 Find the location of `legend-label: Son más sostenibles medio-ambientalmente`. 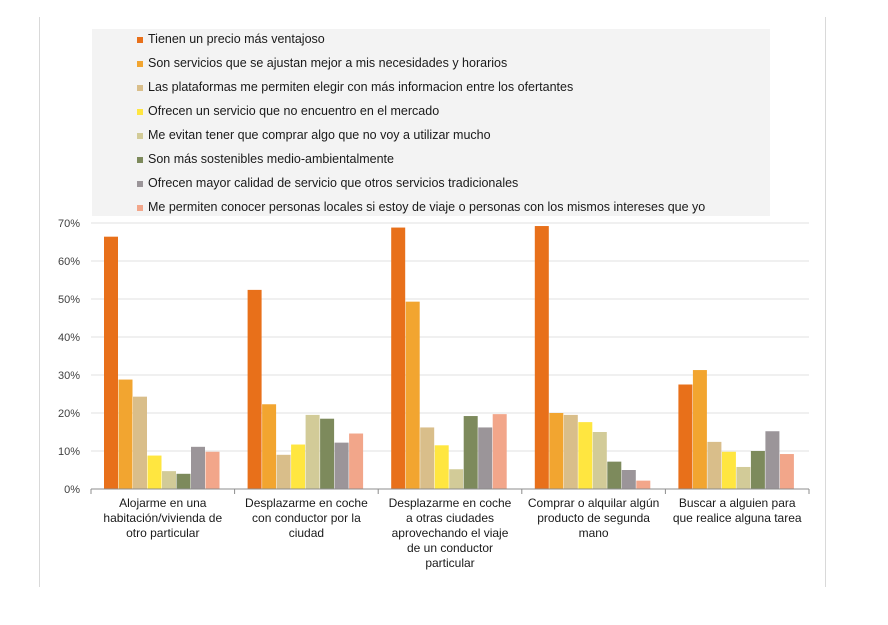

legend-label: Son más sostenibles medio-ambientalmente is located at coordinates (271, 159).